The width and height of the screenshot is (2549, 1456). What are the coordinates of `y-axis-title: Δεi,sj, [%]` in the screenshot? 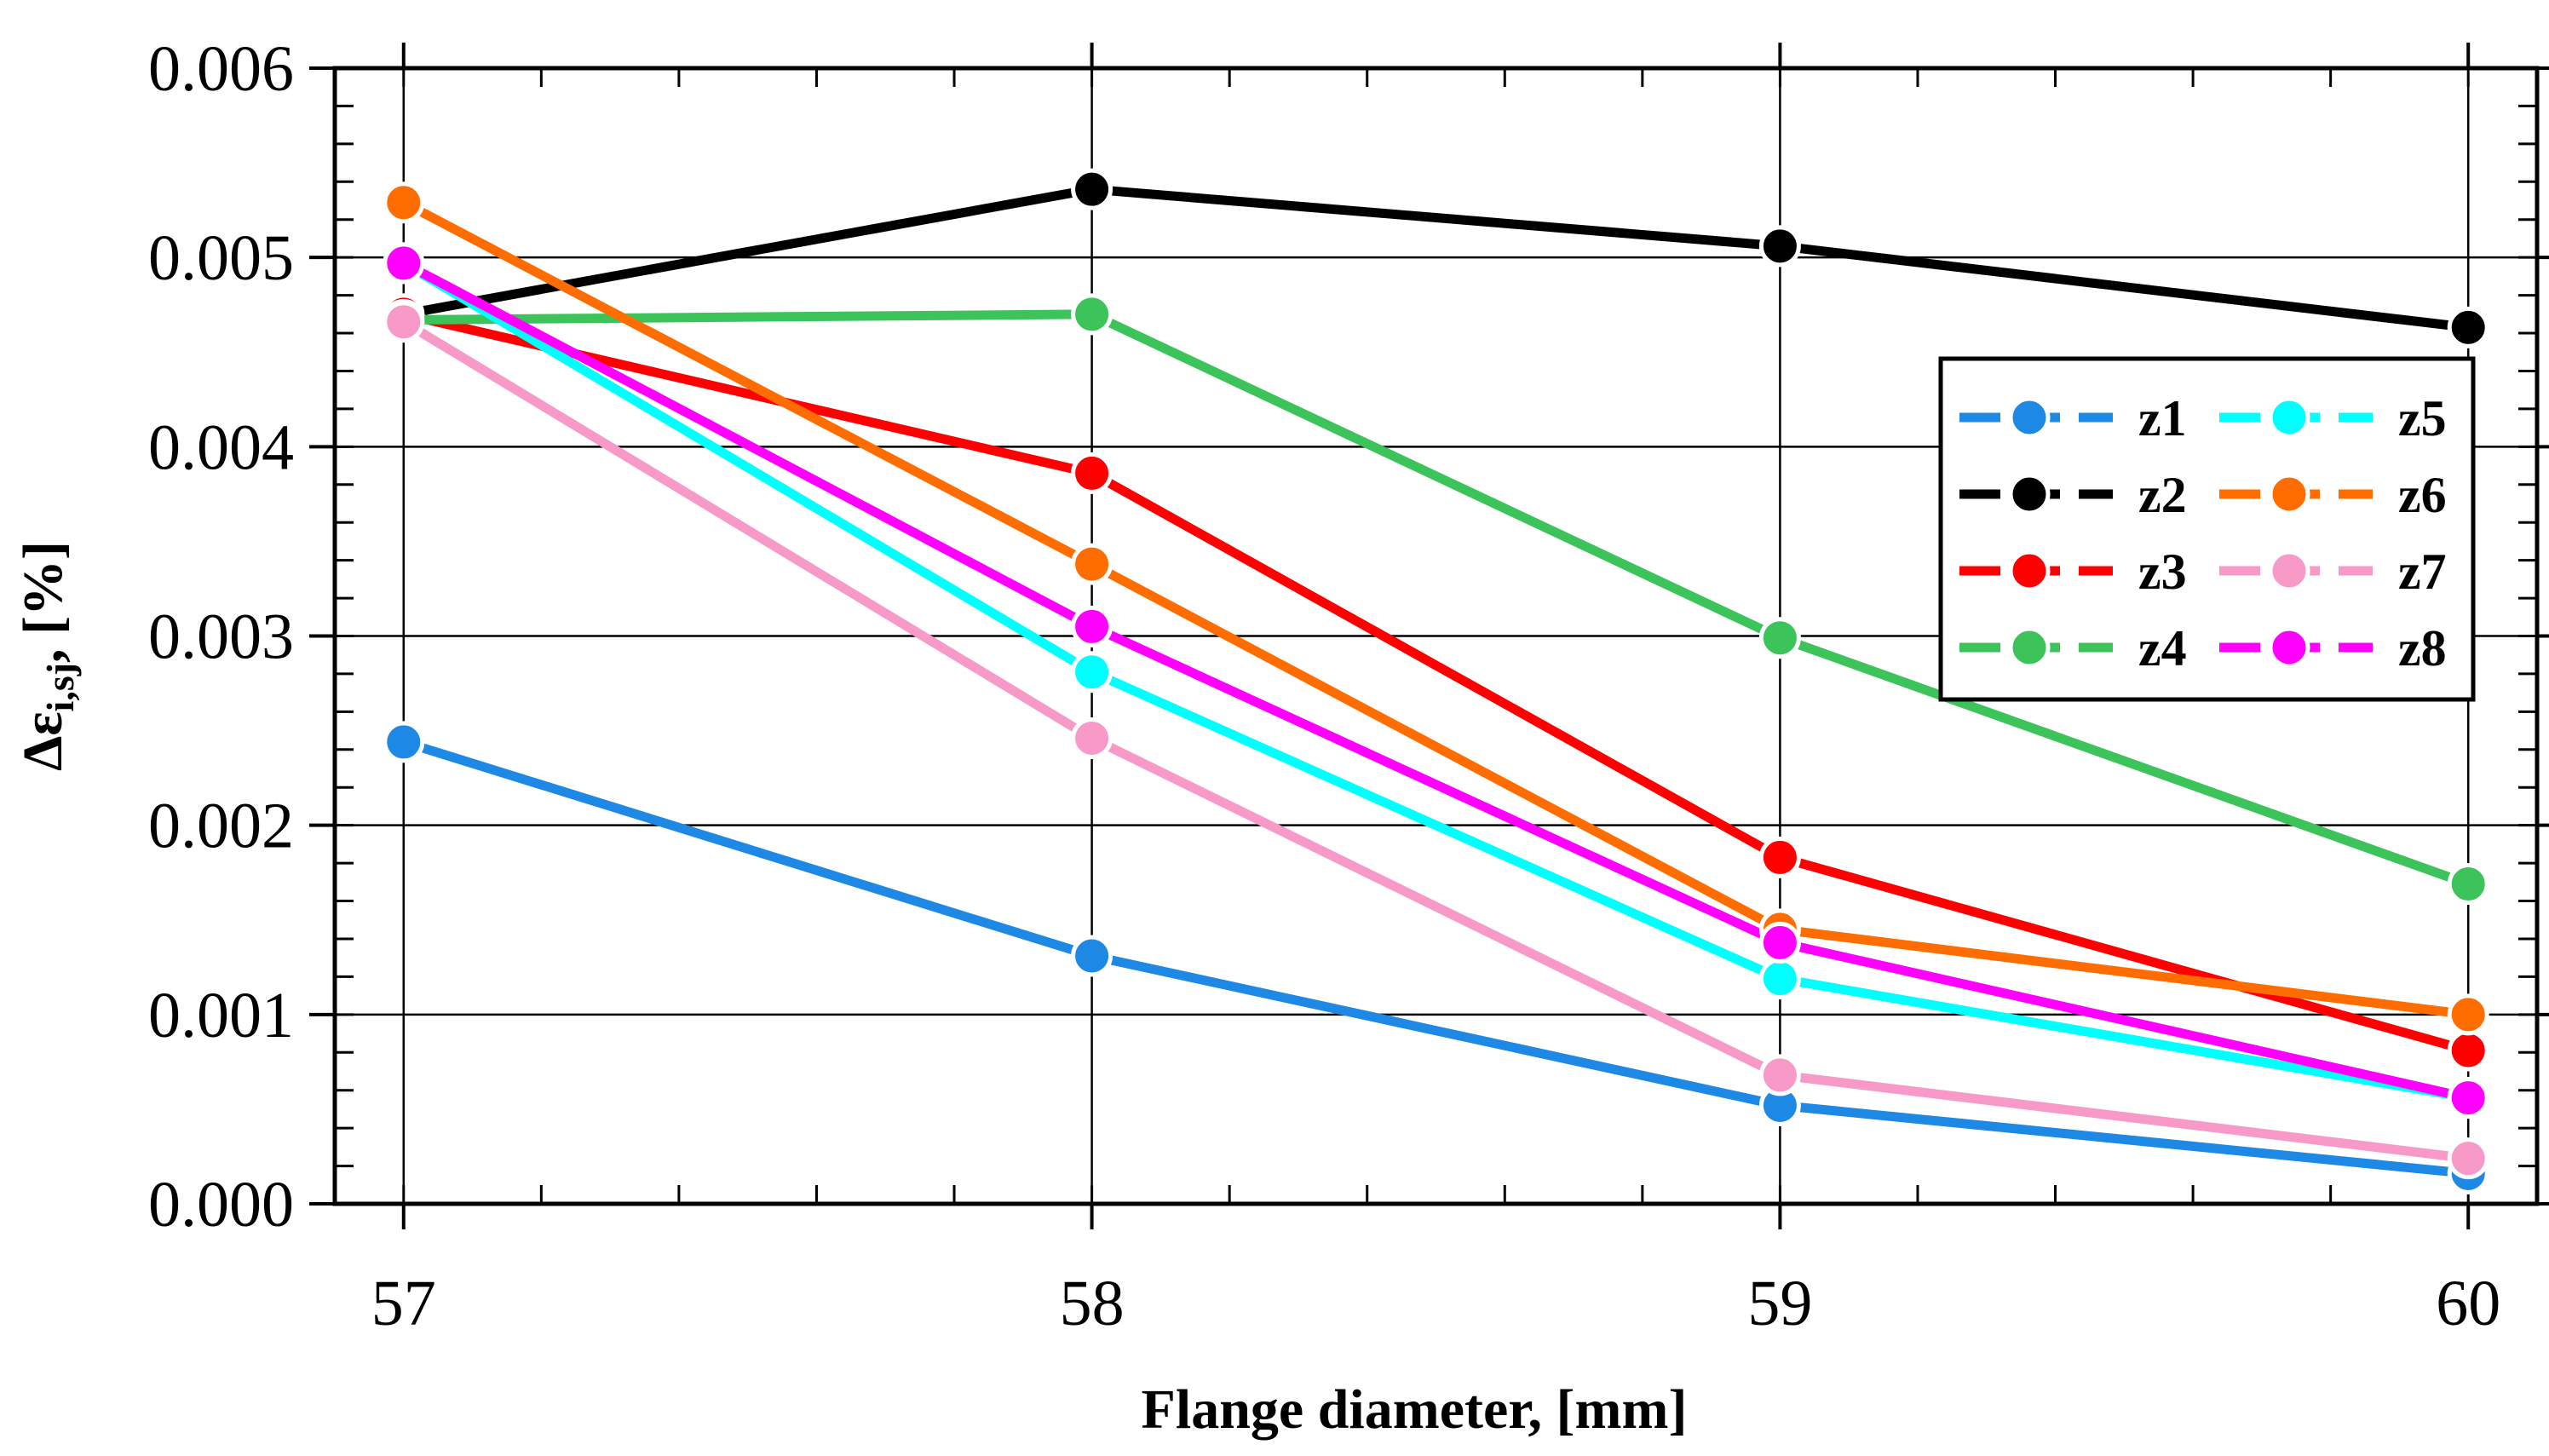 It's located at (47, 656).